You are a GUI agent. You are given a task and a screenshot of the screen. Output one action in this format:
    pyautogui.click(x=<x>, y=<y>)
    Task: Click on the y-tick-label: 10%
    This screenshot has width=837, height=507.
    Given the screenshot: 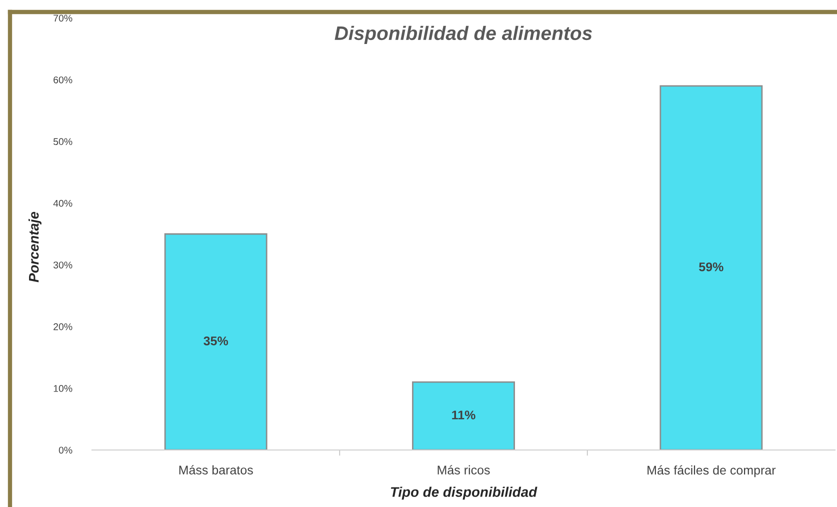 What is the action you would take?
    pyautogui.click(x=63, y=388)
    